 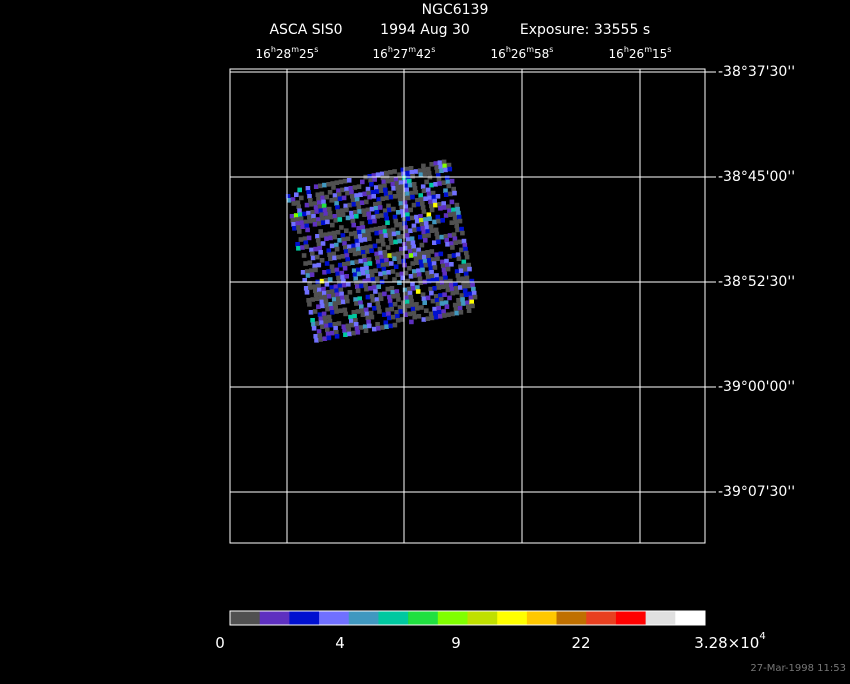 What do you see at coordinates (287, 53) in the screenshot?
I see `ra-label: 16h28m25s` at bounding box center [287, 53].